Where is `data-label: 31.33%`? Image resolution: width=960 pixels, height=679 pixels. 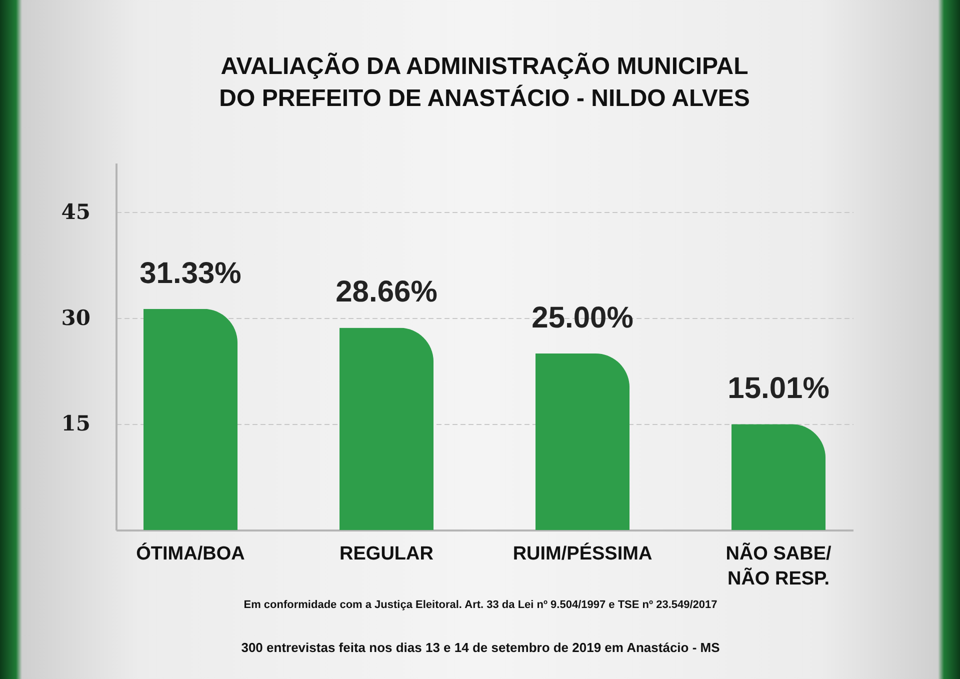
data-label: 31.33% is located at coordinates (191, 273).